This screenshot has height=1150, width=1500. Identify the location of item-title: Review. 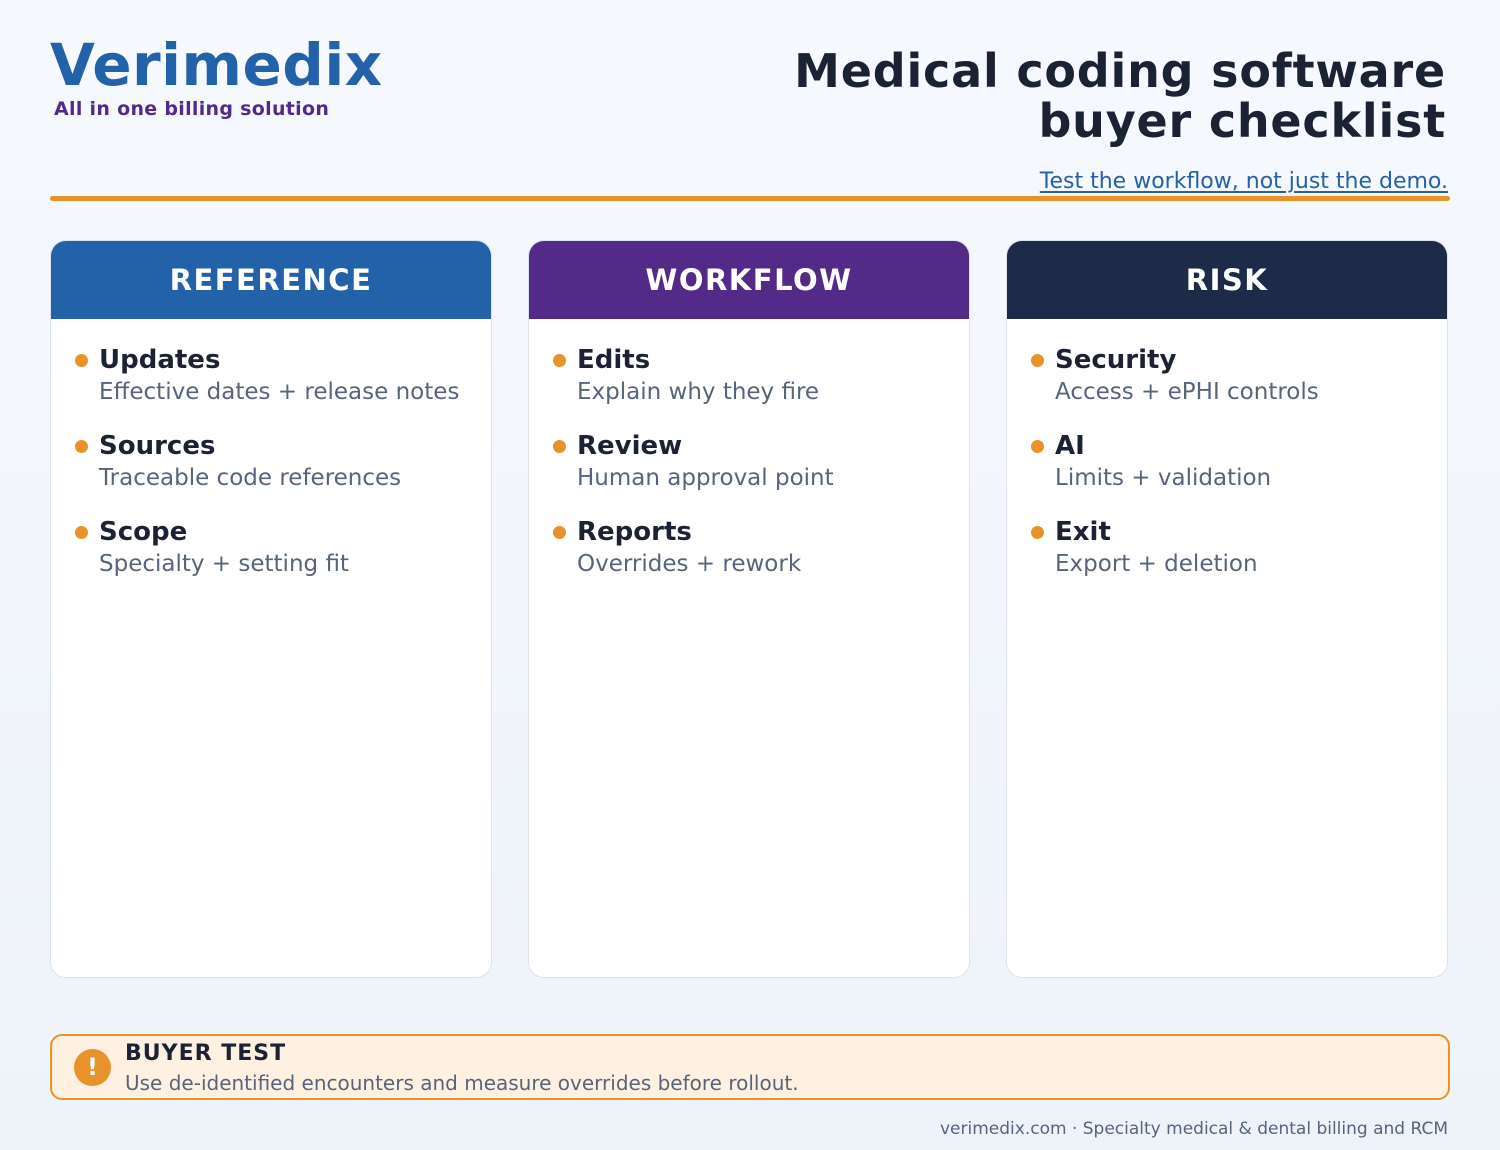
(630, 446).